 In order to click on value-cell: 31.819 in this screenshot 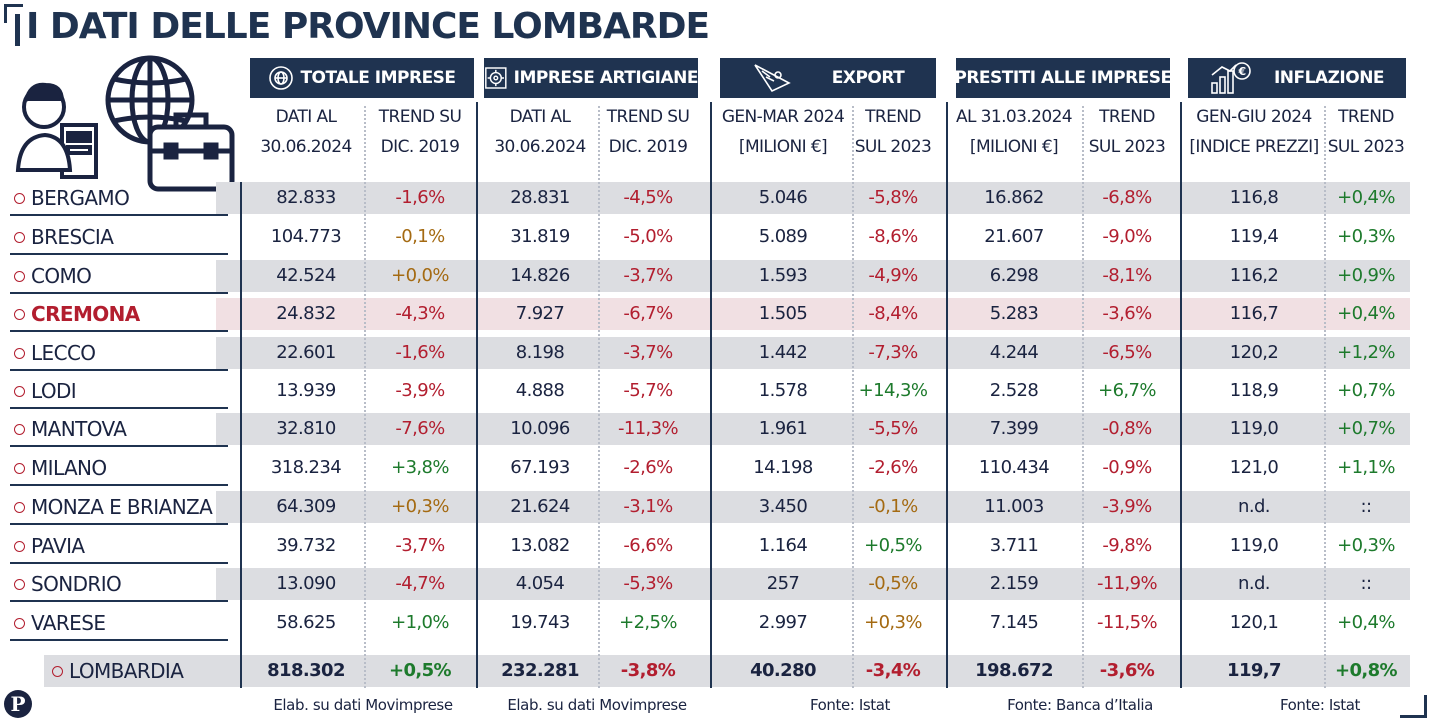, I will do `click(540, 236)`.